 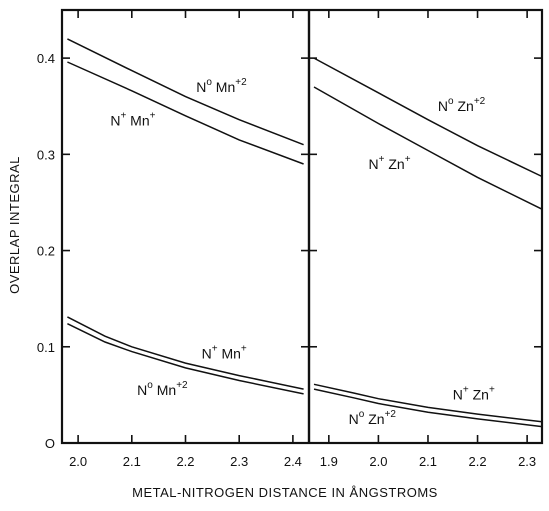 I want to click on mn-upper-a-line, so click(x=185, y=92).